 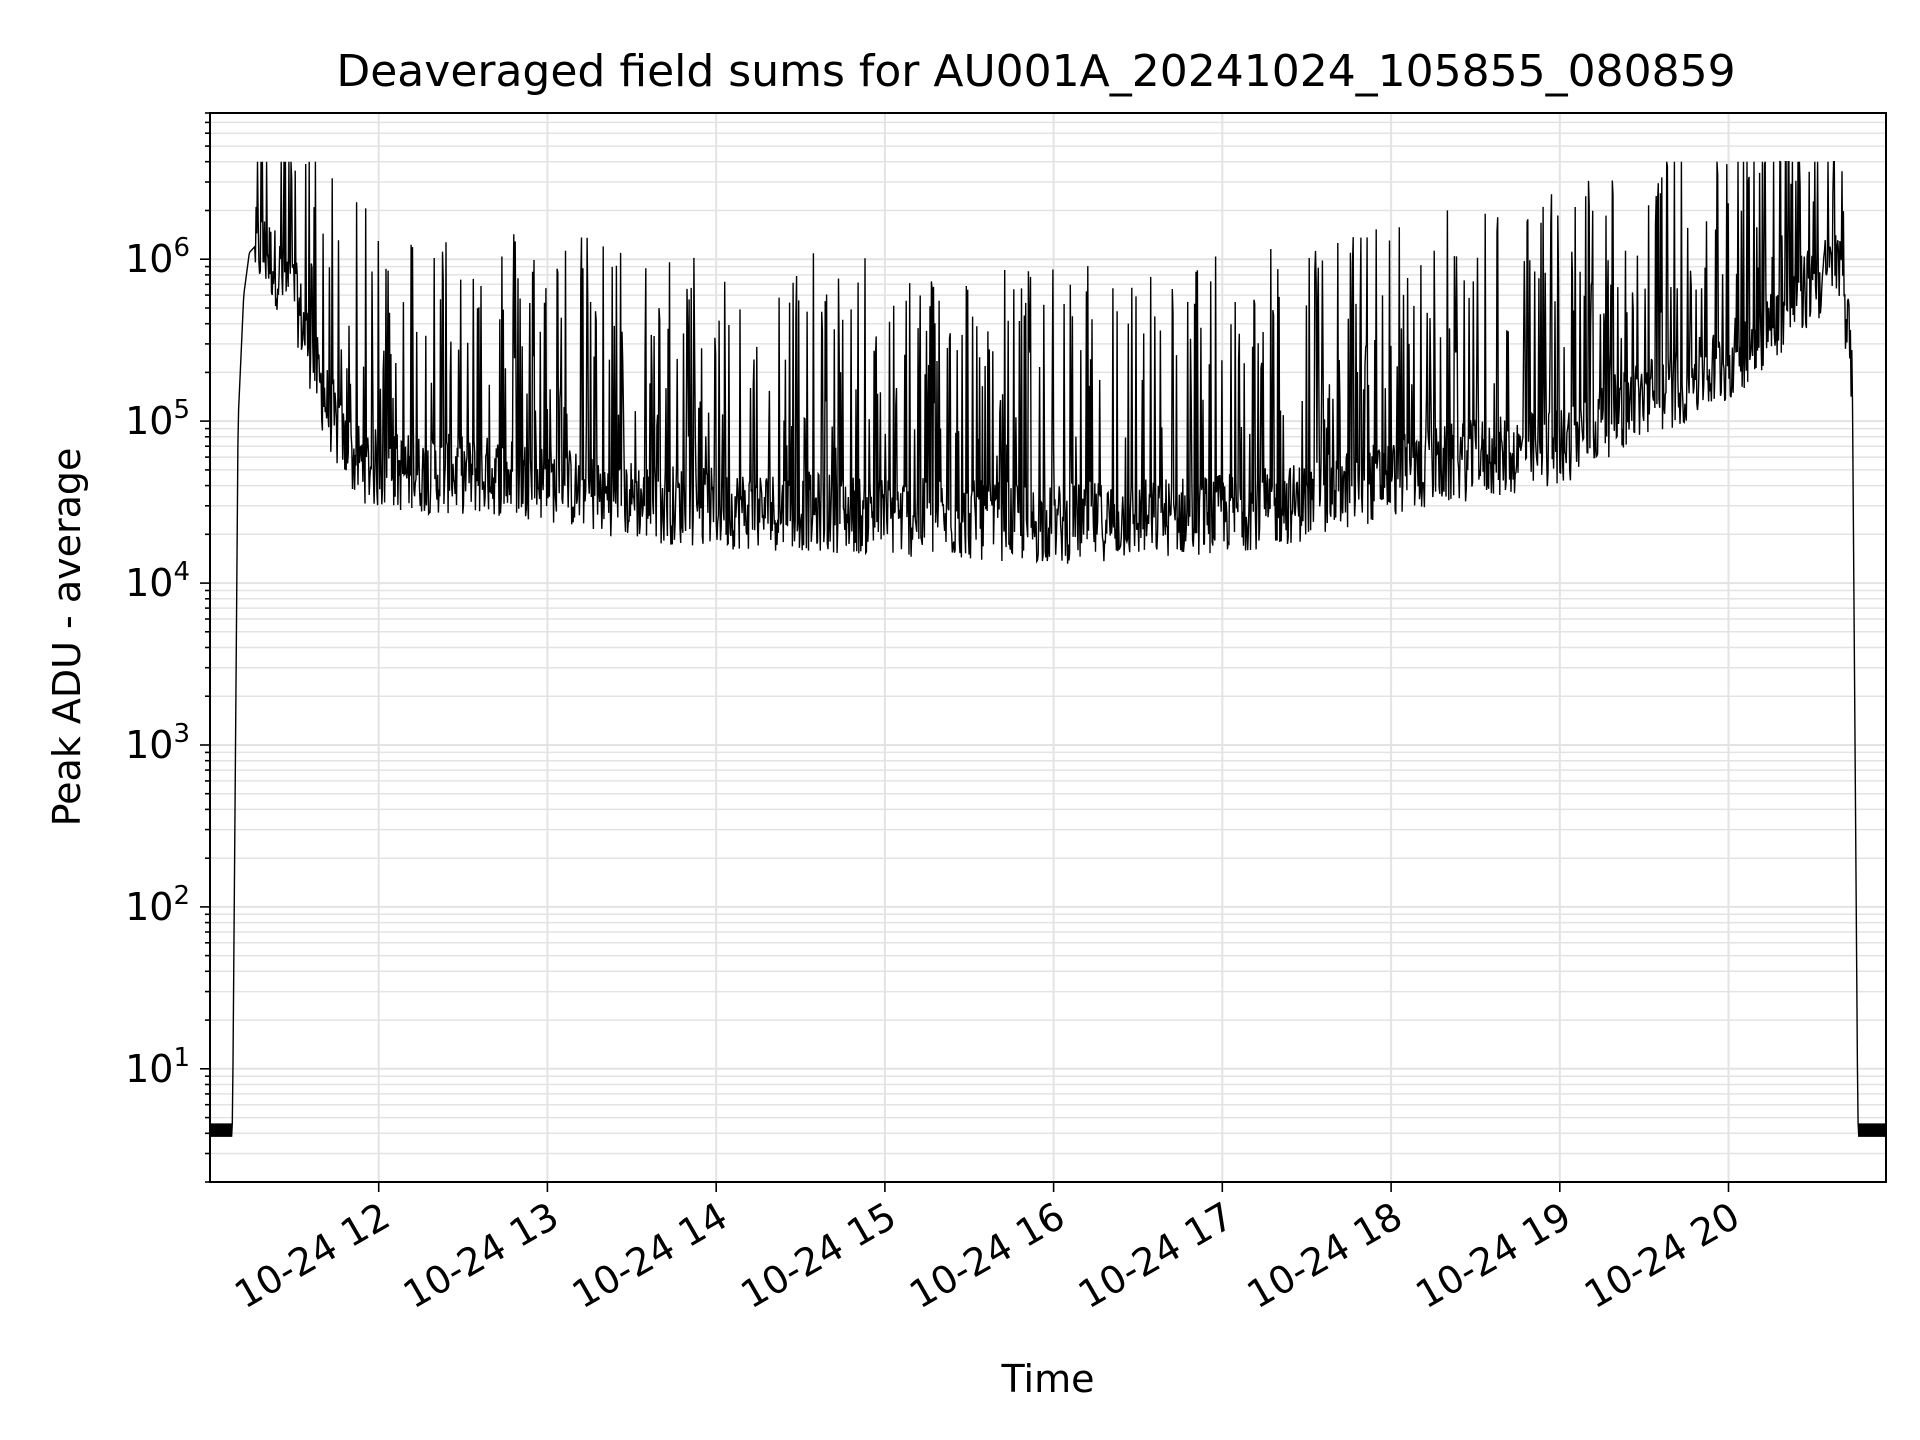 What do you see at coordinates (157, 1067) in the screenshot?
I see `y-tick-label: 101` at bounding box center [157, 1067].